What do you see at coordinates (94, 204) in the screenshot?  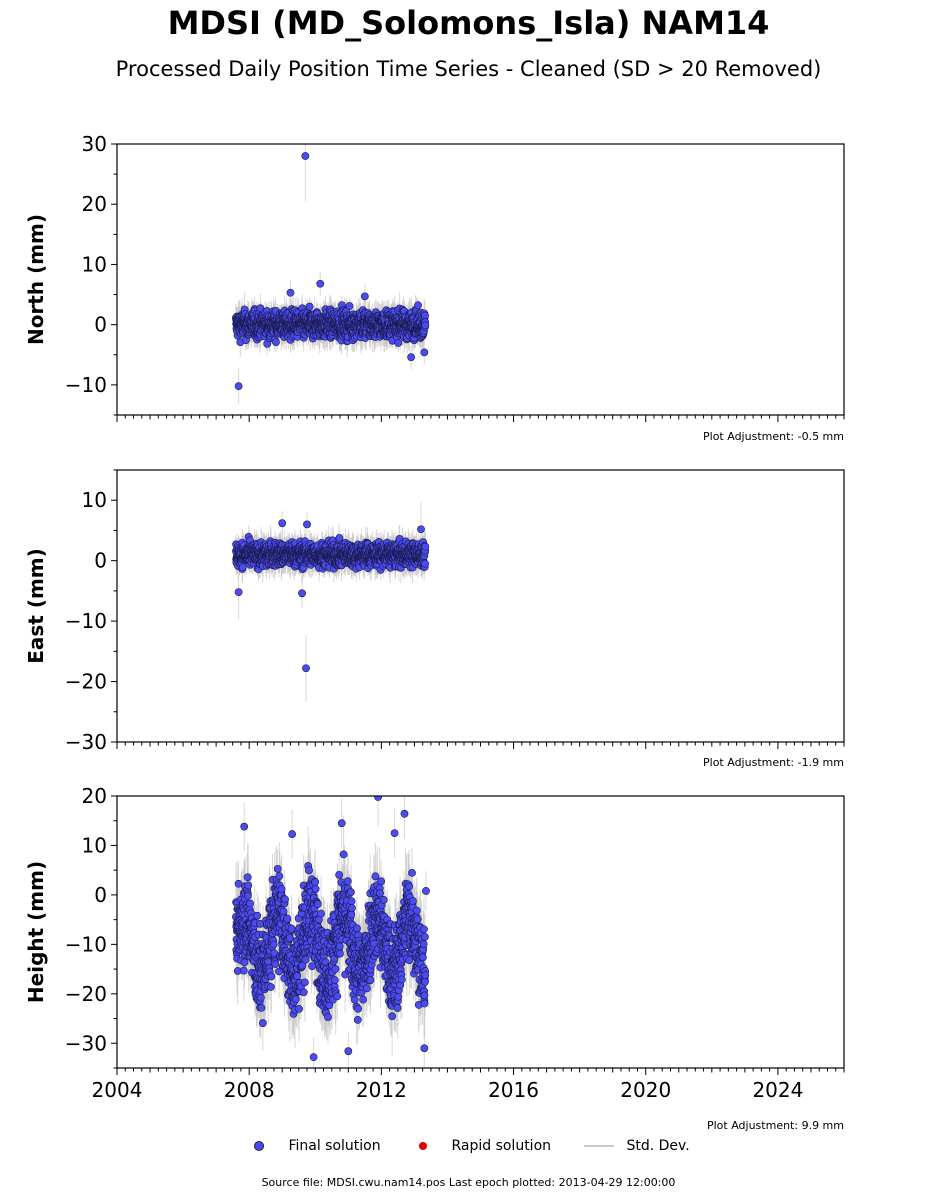 I see `y-tick-label: 20` at bounding box center [94, 204].